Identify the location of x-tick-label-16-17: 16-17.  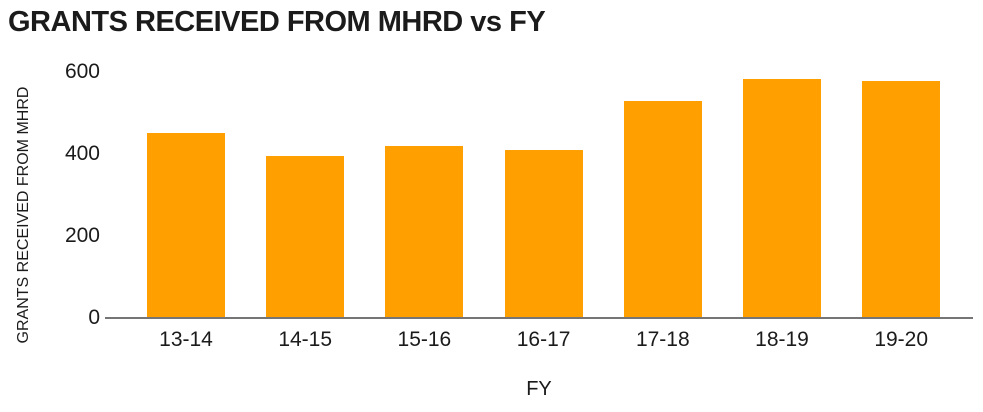
(543, 339).